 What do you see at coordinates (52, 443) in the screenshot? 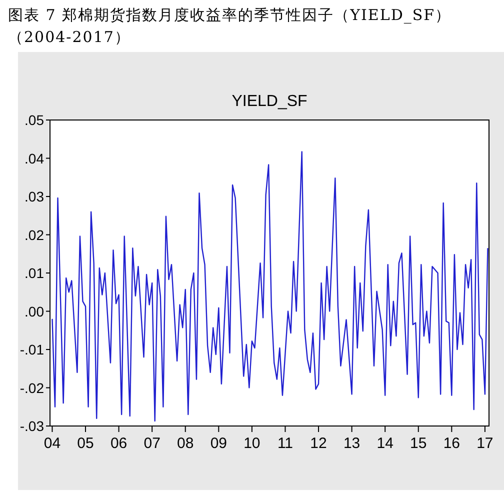
I see `x-tick-label: 04` at bounding box center [52, 443].